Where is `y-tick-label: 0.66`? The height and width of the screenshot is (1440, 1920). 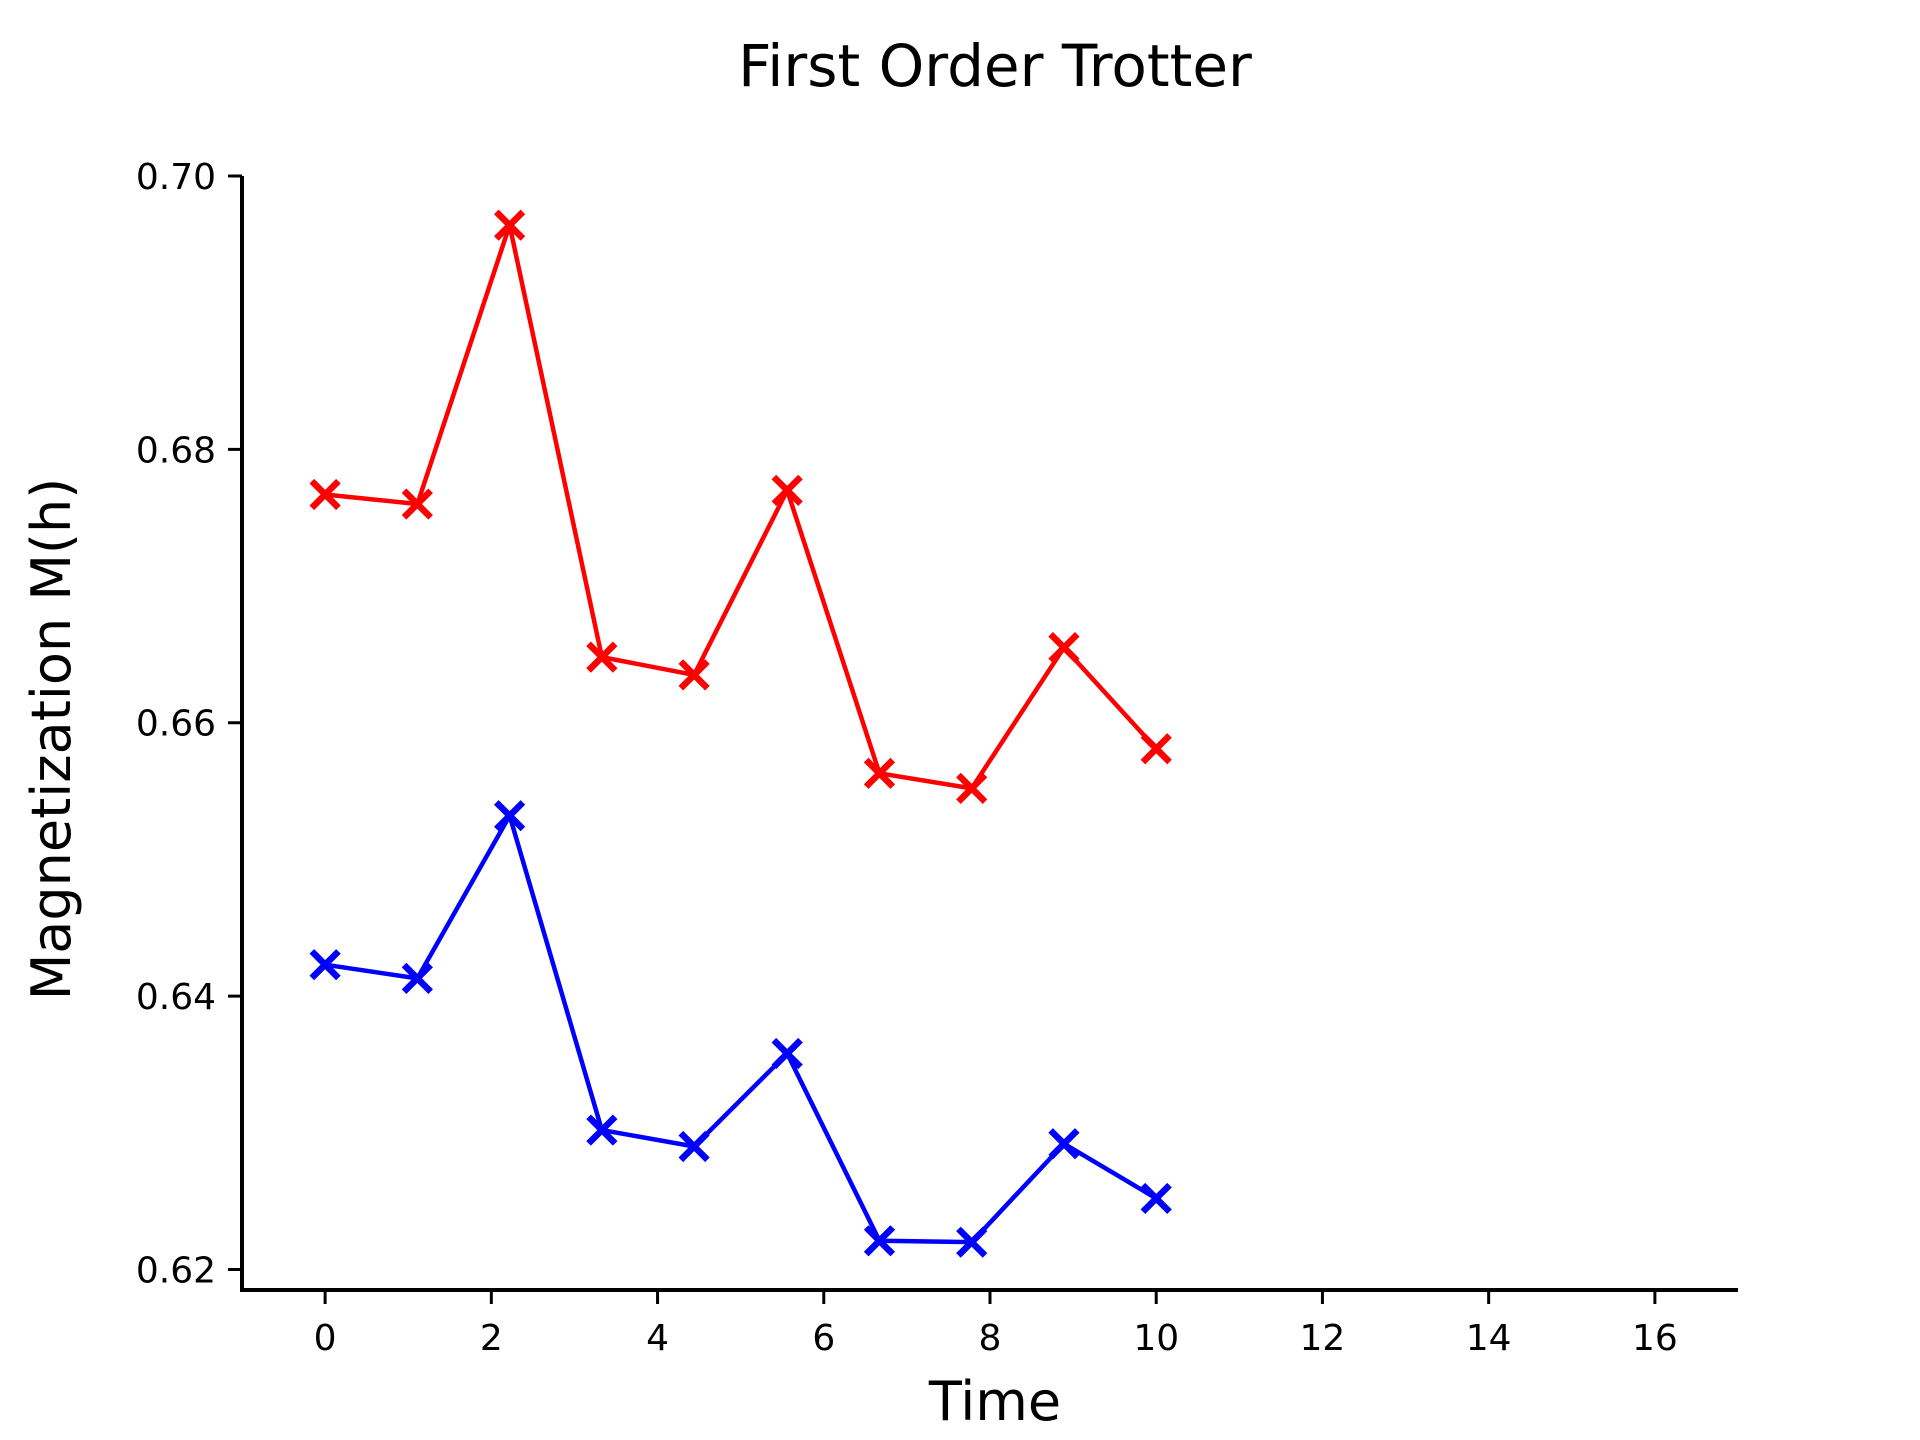 y-tick-label: 0.66 is located at coordinates (176, 724).